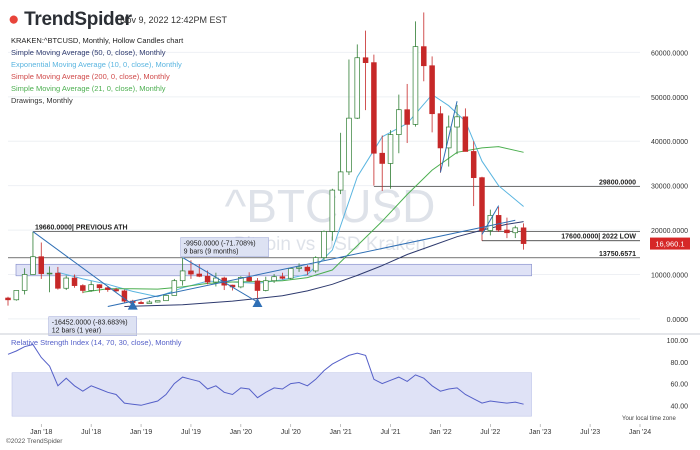 Image resolution: width=700 pixels, height=450 pixels. What do you see at coordinates (590, 432) in the screenshot?
I see `time-tick-label: Jul '23` at bounding box center [590, 432].